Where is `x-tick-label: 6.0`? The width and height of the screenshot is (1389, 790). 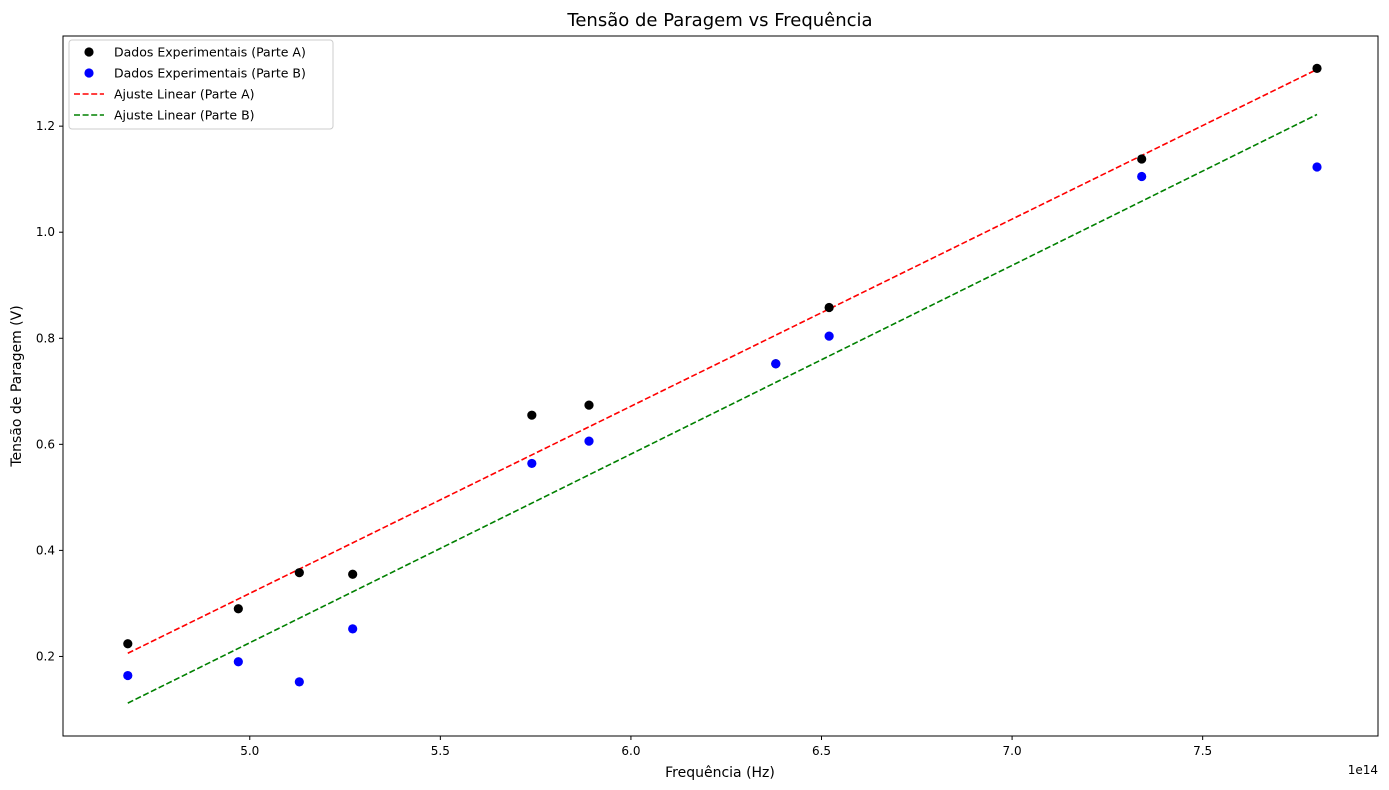
x-tick-label: 6.0 is located at coordinates (630, 751).